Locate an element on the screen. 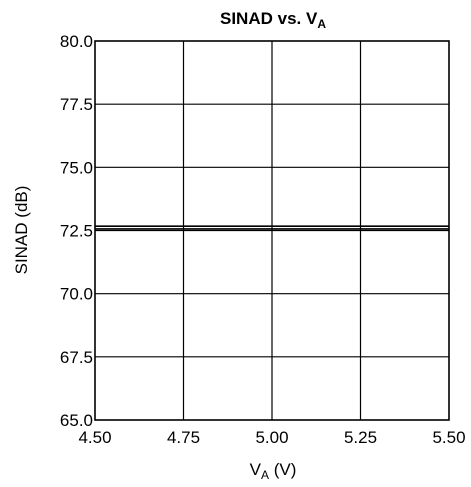  x-tick-label: 5.25 is located at coordinates (360, 437).